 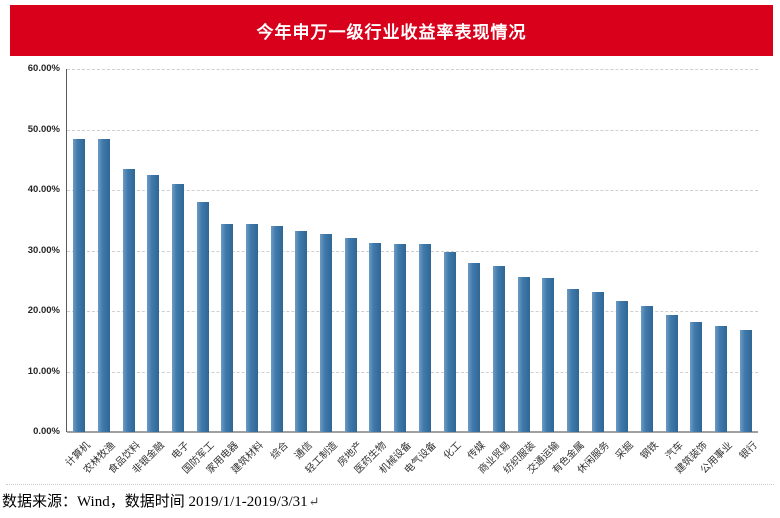 What do you see at coordinates (649, 451) in the screenshot?
I see `x-axis-category-label: 钢铁` at bounding box center [649, 451].